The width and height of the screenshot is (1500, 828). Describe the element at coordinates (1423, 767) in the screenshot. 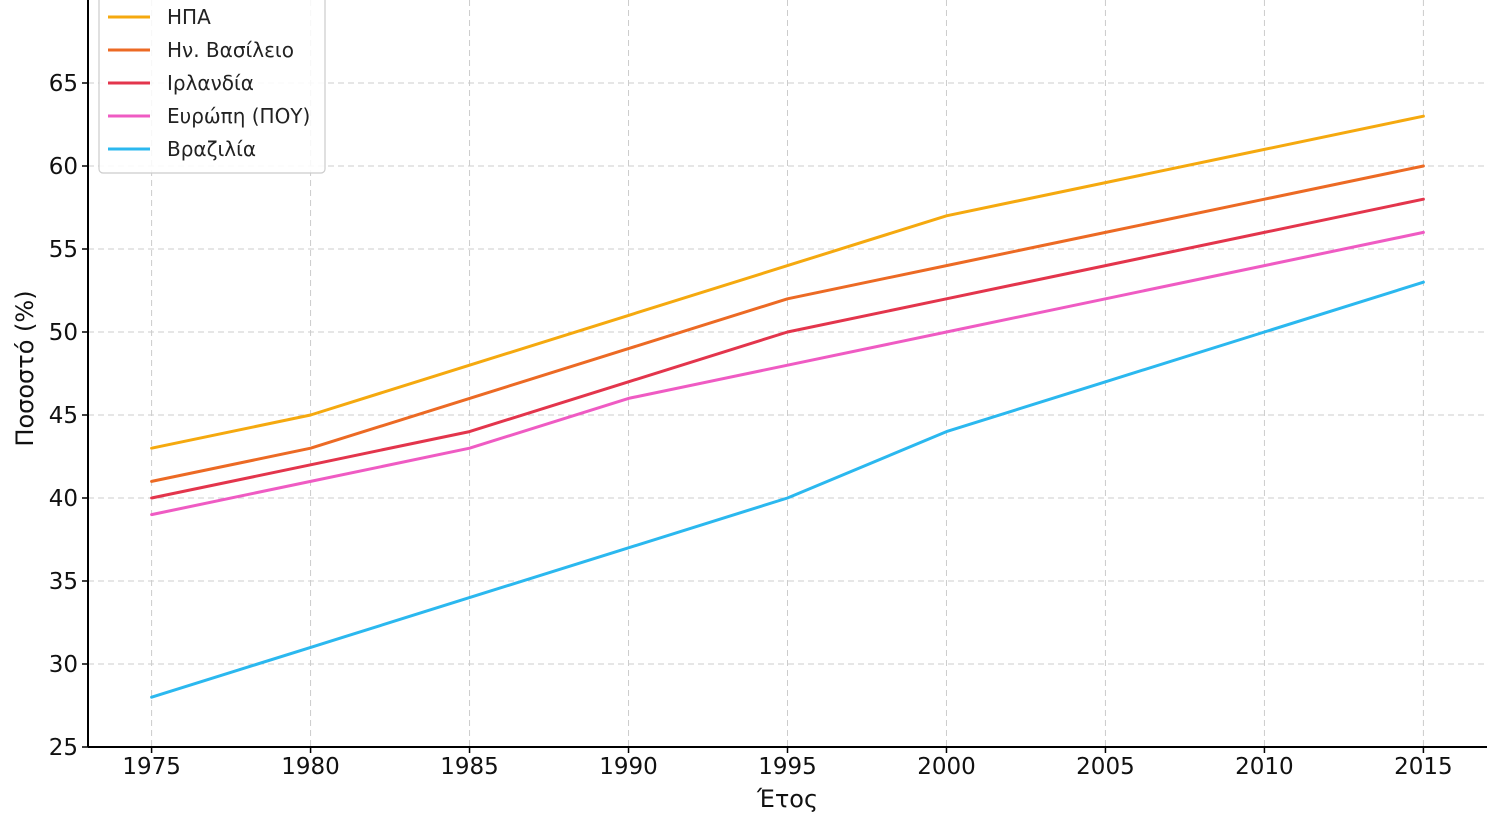

I see `x-tick-label: 2015` at that location.